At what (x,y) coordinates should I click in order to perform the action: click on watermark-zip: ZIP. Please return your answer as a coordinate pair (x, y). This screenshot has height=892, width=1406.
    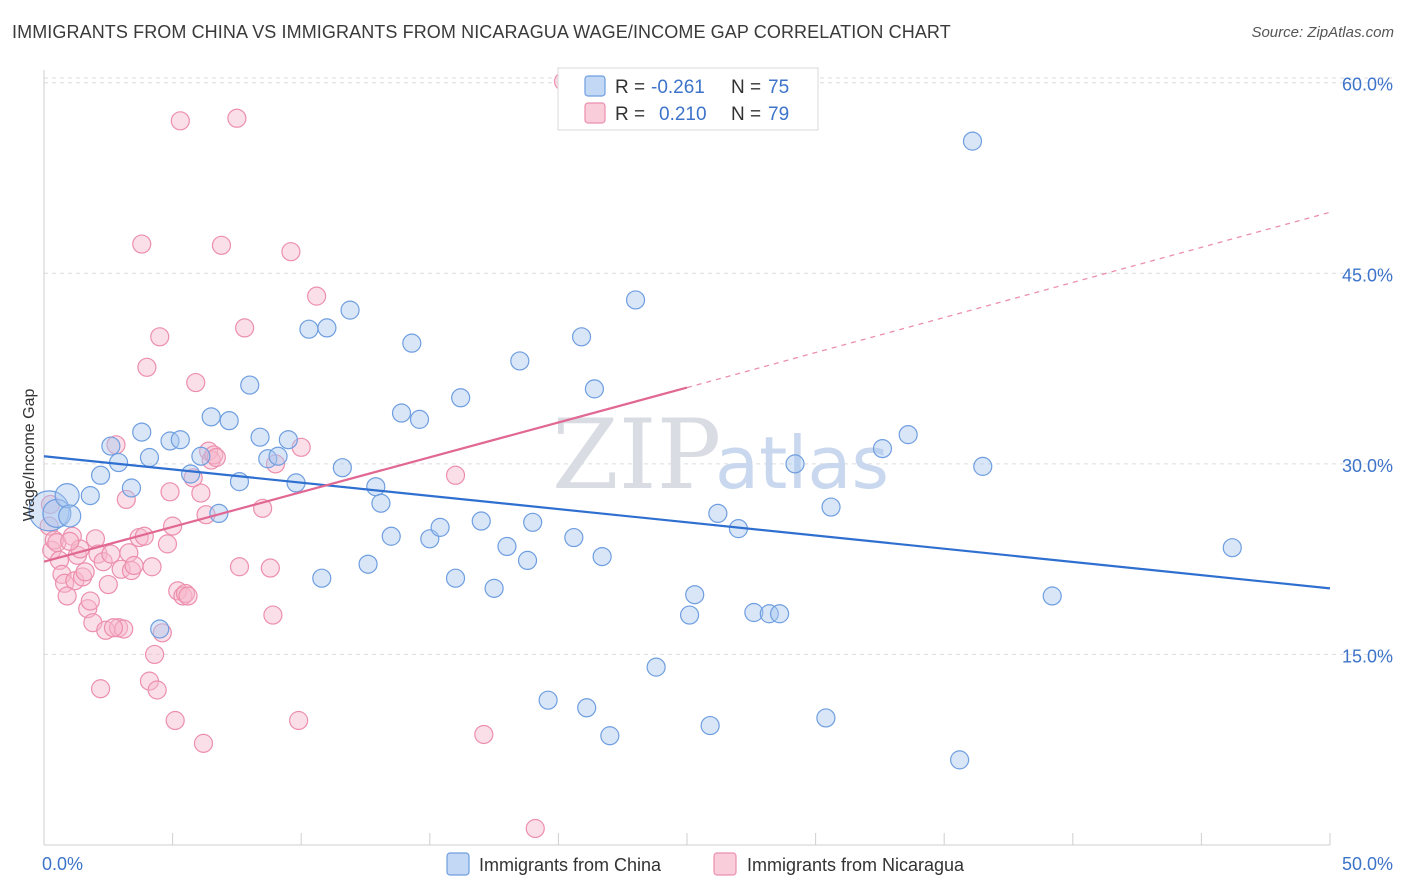
    Looking at the image, I should click on (636, 455).